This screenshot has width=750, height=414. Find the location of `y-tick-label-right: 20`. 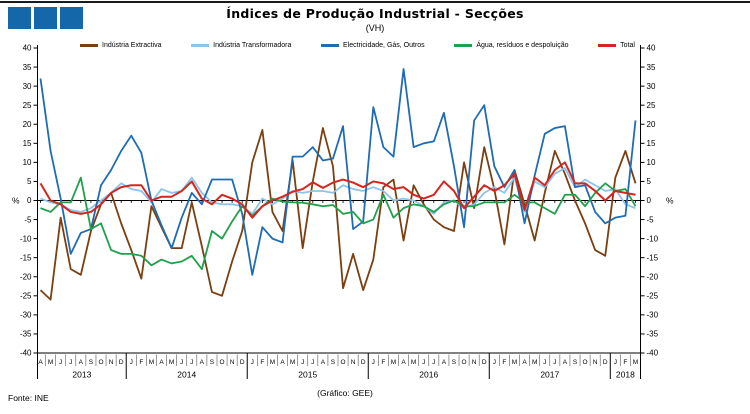

y-tick-label-right: 20 is located at coordinates (651, 124).